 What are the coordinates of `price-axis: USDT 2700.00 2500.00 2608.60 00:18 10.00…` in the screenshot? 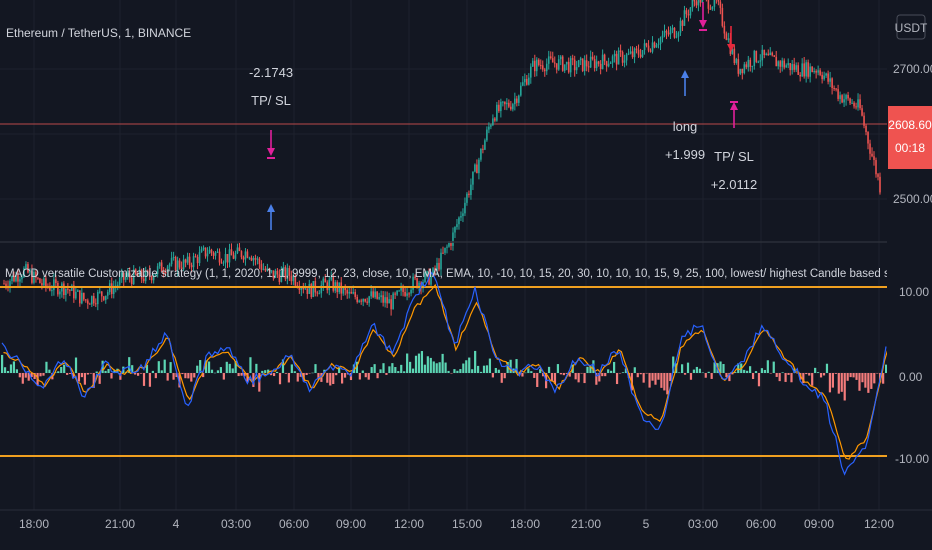 It's located at (909, 255).